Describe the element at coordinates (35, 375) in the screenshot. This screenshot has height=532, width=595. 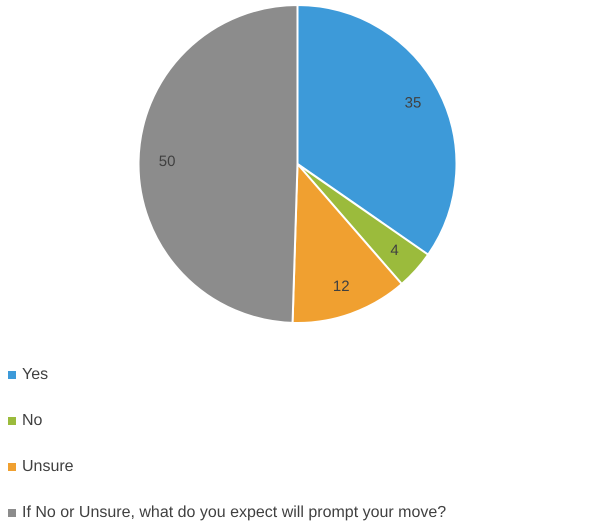
I see `legend-label: Yes` at that location.